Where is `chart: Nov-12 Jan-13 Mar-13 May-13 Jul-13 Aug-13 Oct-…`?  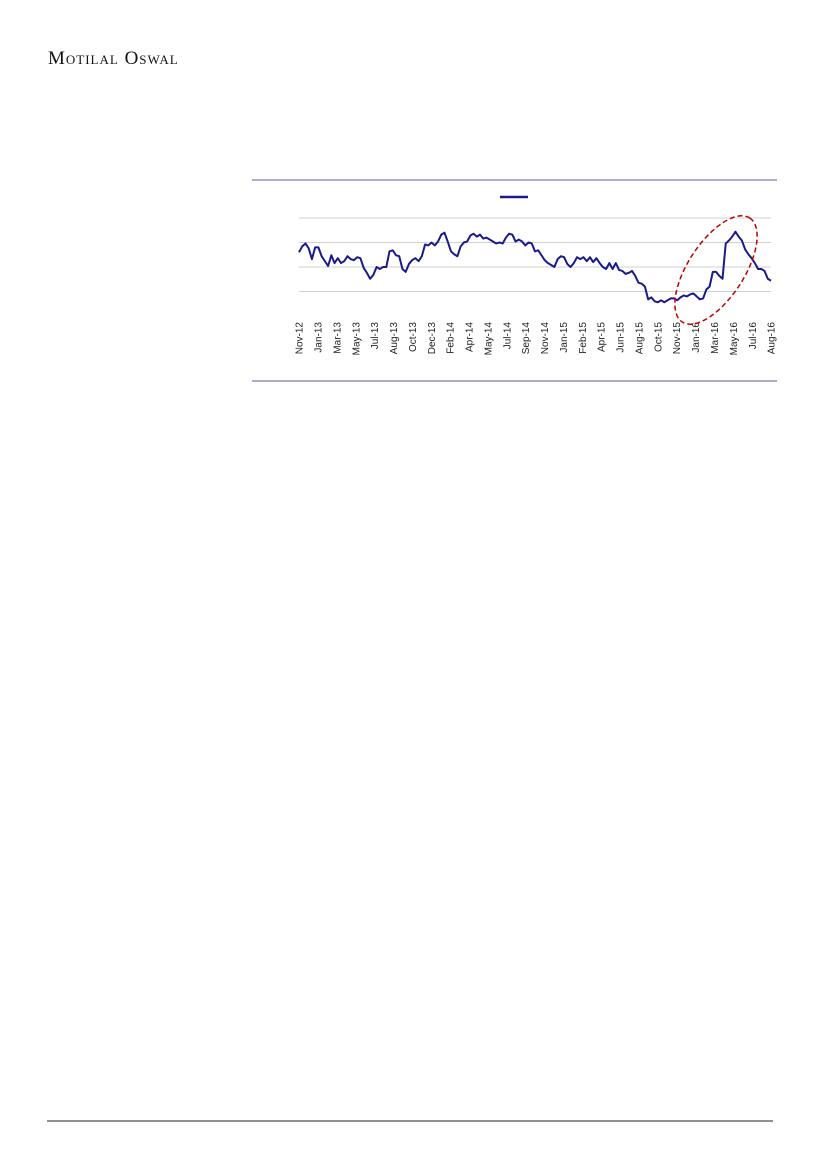 chart: Nov-12 Jan-13 Mar-13 May-13 Jul-13 Aug-13 Oct-… is located at coordinates (536, 275).